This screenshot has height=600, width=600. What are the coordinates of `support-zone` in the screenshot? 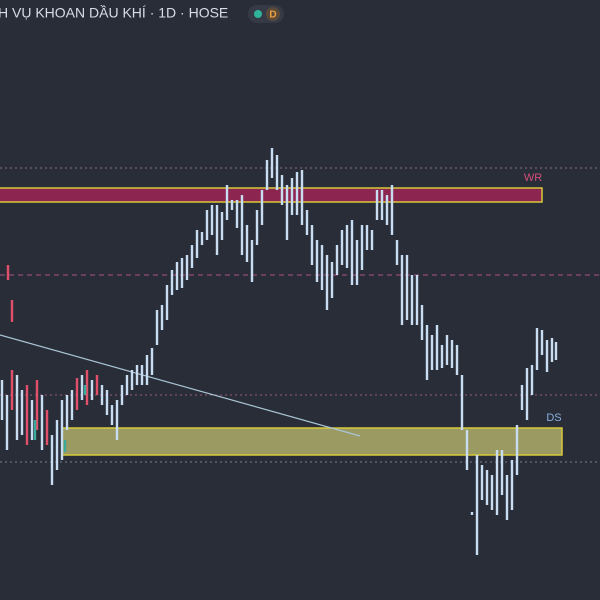 It's located at (312, 441).